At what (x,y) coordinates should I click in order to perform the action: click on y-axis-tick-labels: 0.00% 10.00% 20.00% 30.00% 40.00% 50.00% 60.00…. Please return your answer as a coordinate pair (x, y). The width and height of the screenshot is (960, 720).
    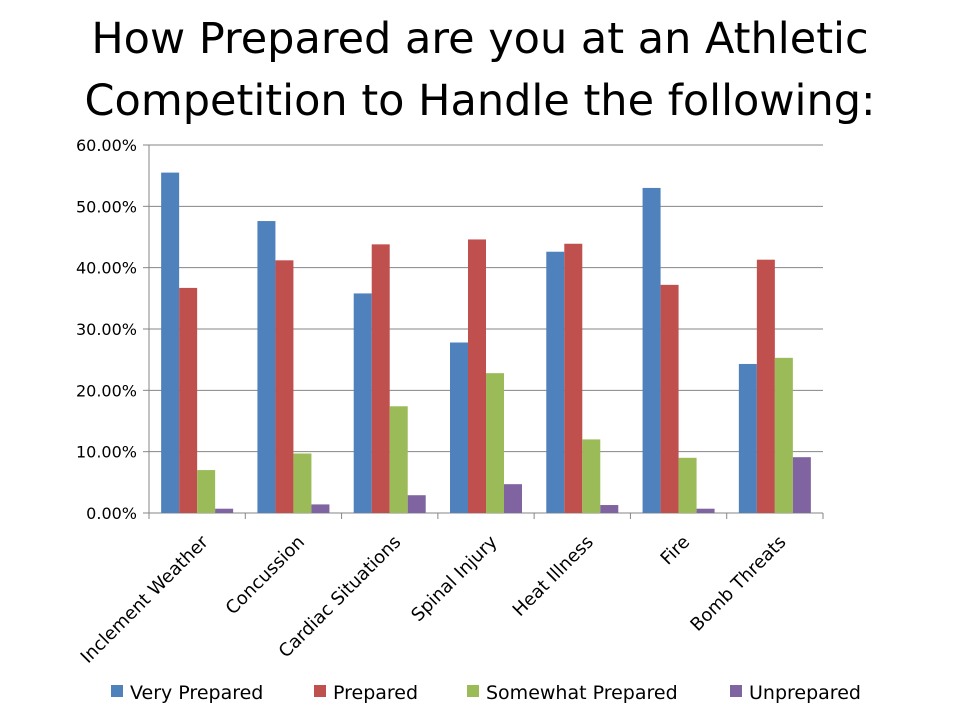
    Looking at the image, I should click on (106, 329).